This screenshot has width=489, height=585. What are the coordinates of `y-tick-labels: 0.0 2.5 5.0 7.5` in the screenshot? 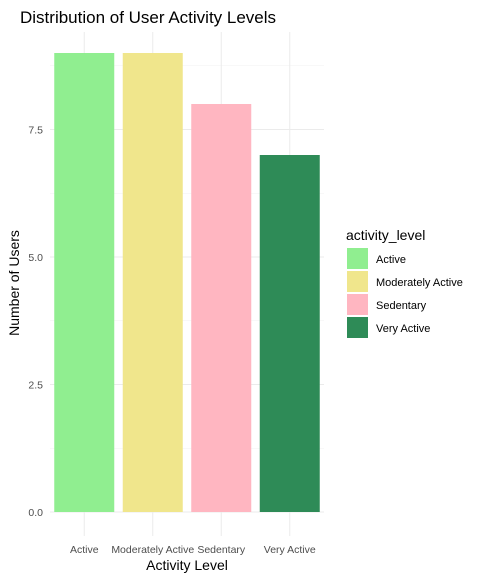 It's located at (35, 322).